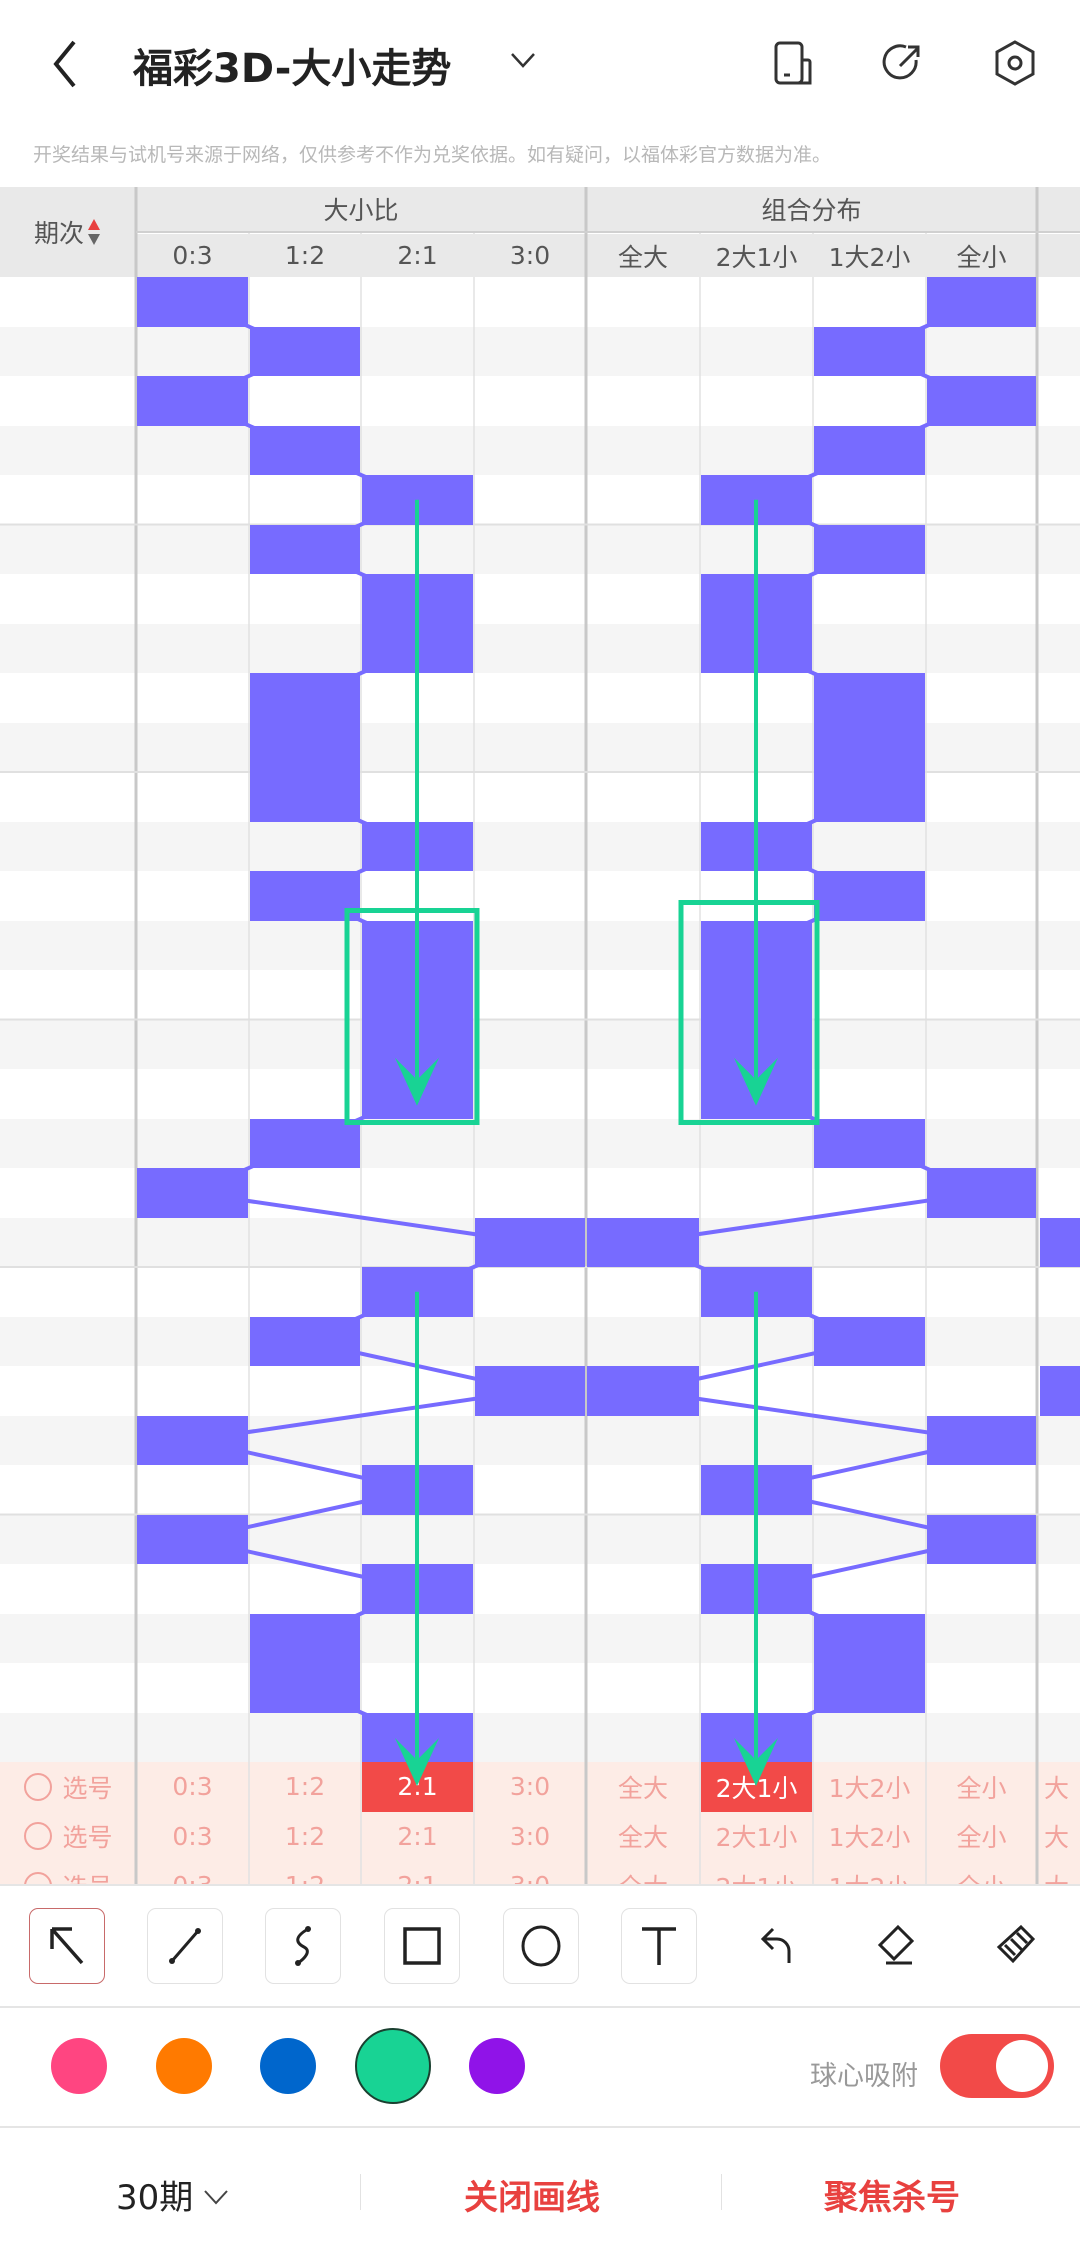 The width and height of the screenshot is (1080, 2251). What do you see at coordinates (67, 232) in the screenshot?
I see `period-header: 期次` at bounding box center [67, 232].